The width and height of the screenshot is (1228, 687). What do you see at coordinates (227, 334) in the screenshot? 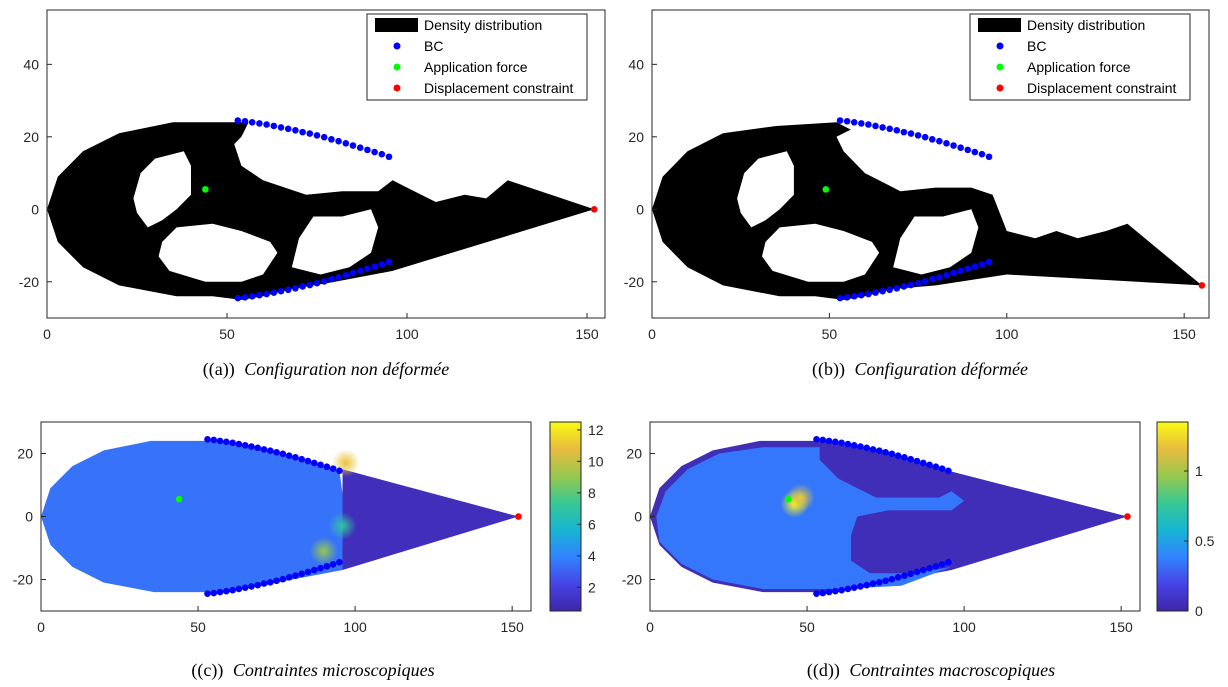
I see `x-tick-label: 50` at bounding box center [227, 334].